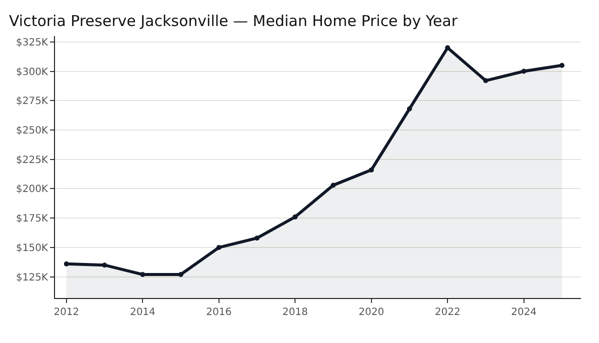 Image resolution: width=599 pixels, height=343 pixels. I want to click on x-tick-label: 2018, so click(295, 312).